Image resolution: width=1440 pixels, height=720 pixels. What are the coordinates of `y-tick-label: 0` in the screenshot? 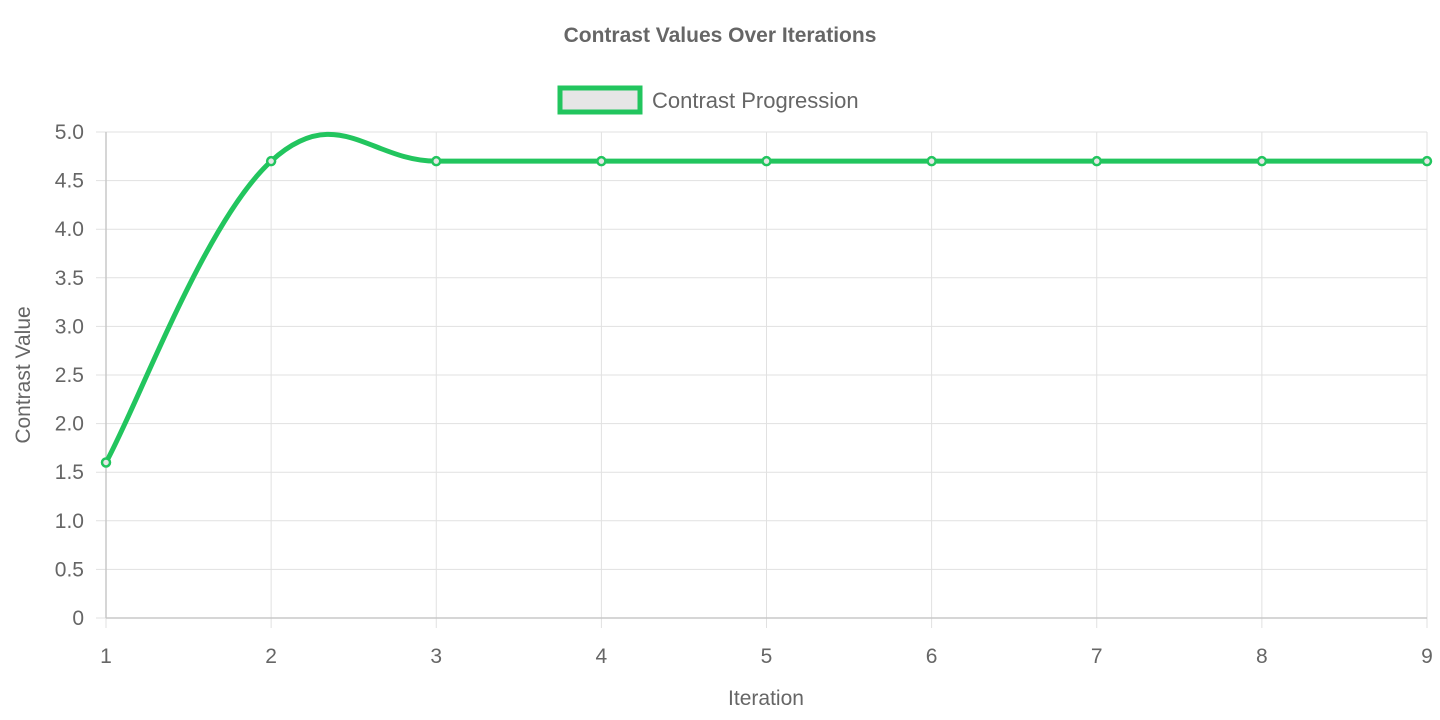 It's located at (78, 618).